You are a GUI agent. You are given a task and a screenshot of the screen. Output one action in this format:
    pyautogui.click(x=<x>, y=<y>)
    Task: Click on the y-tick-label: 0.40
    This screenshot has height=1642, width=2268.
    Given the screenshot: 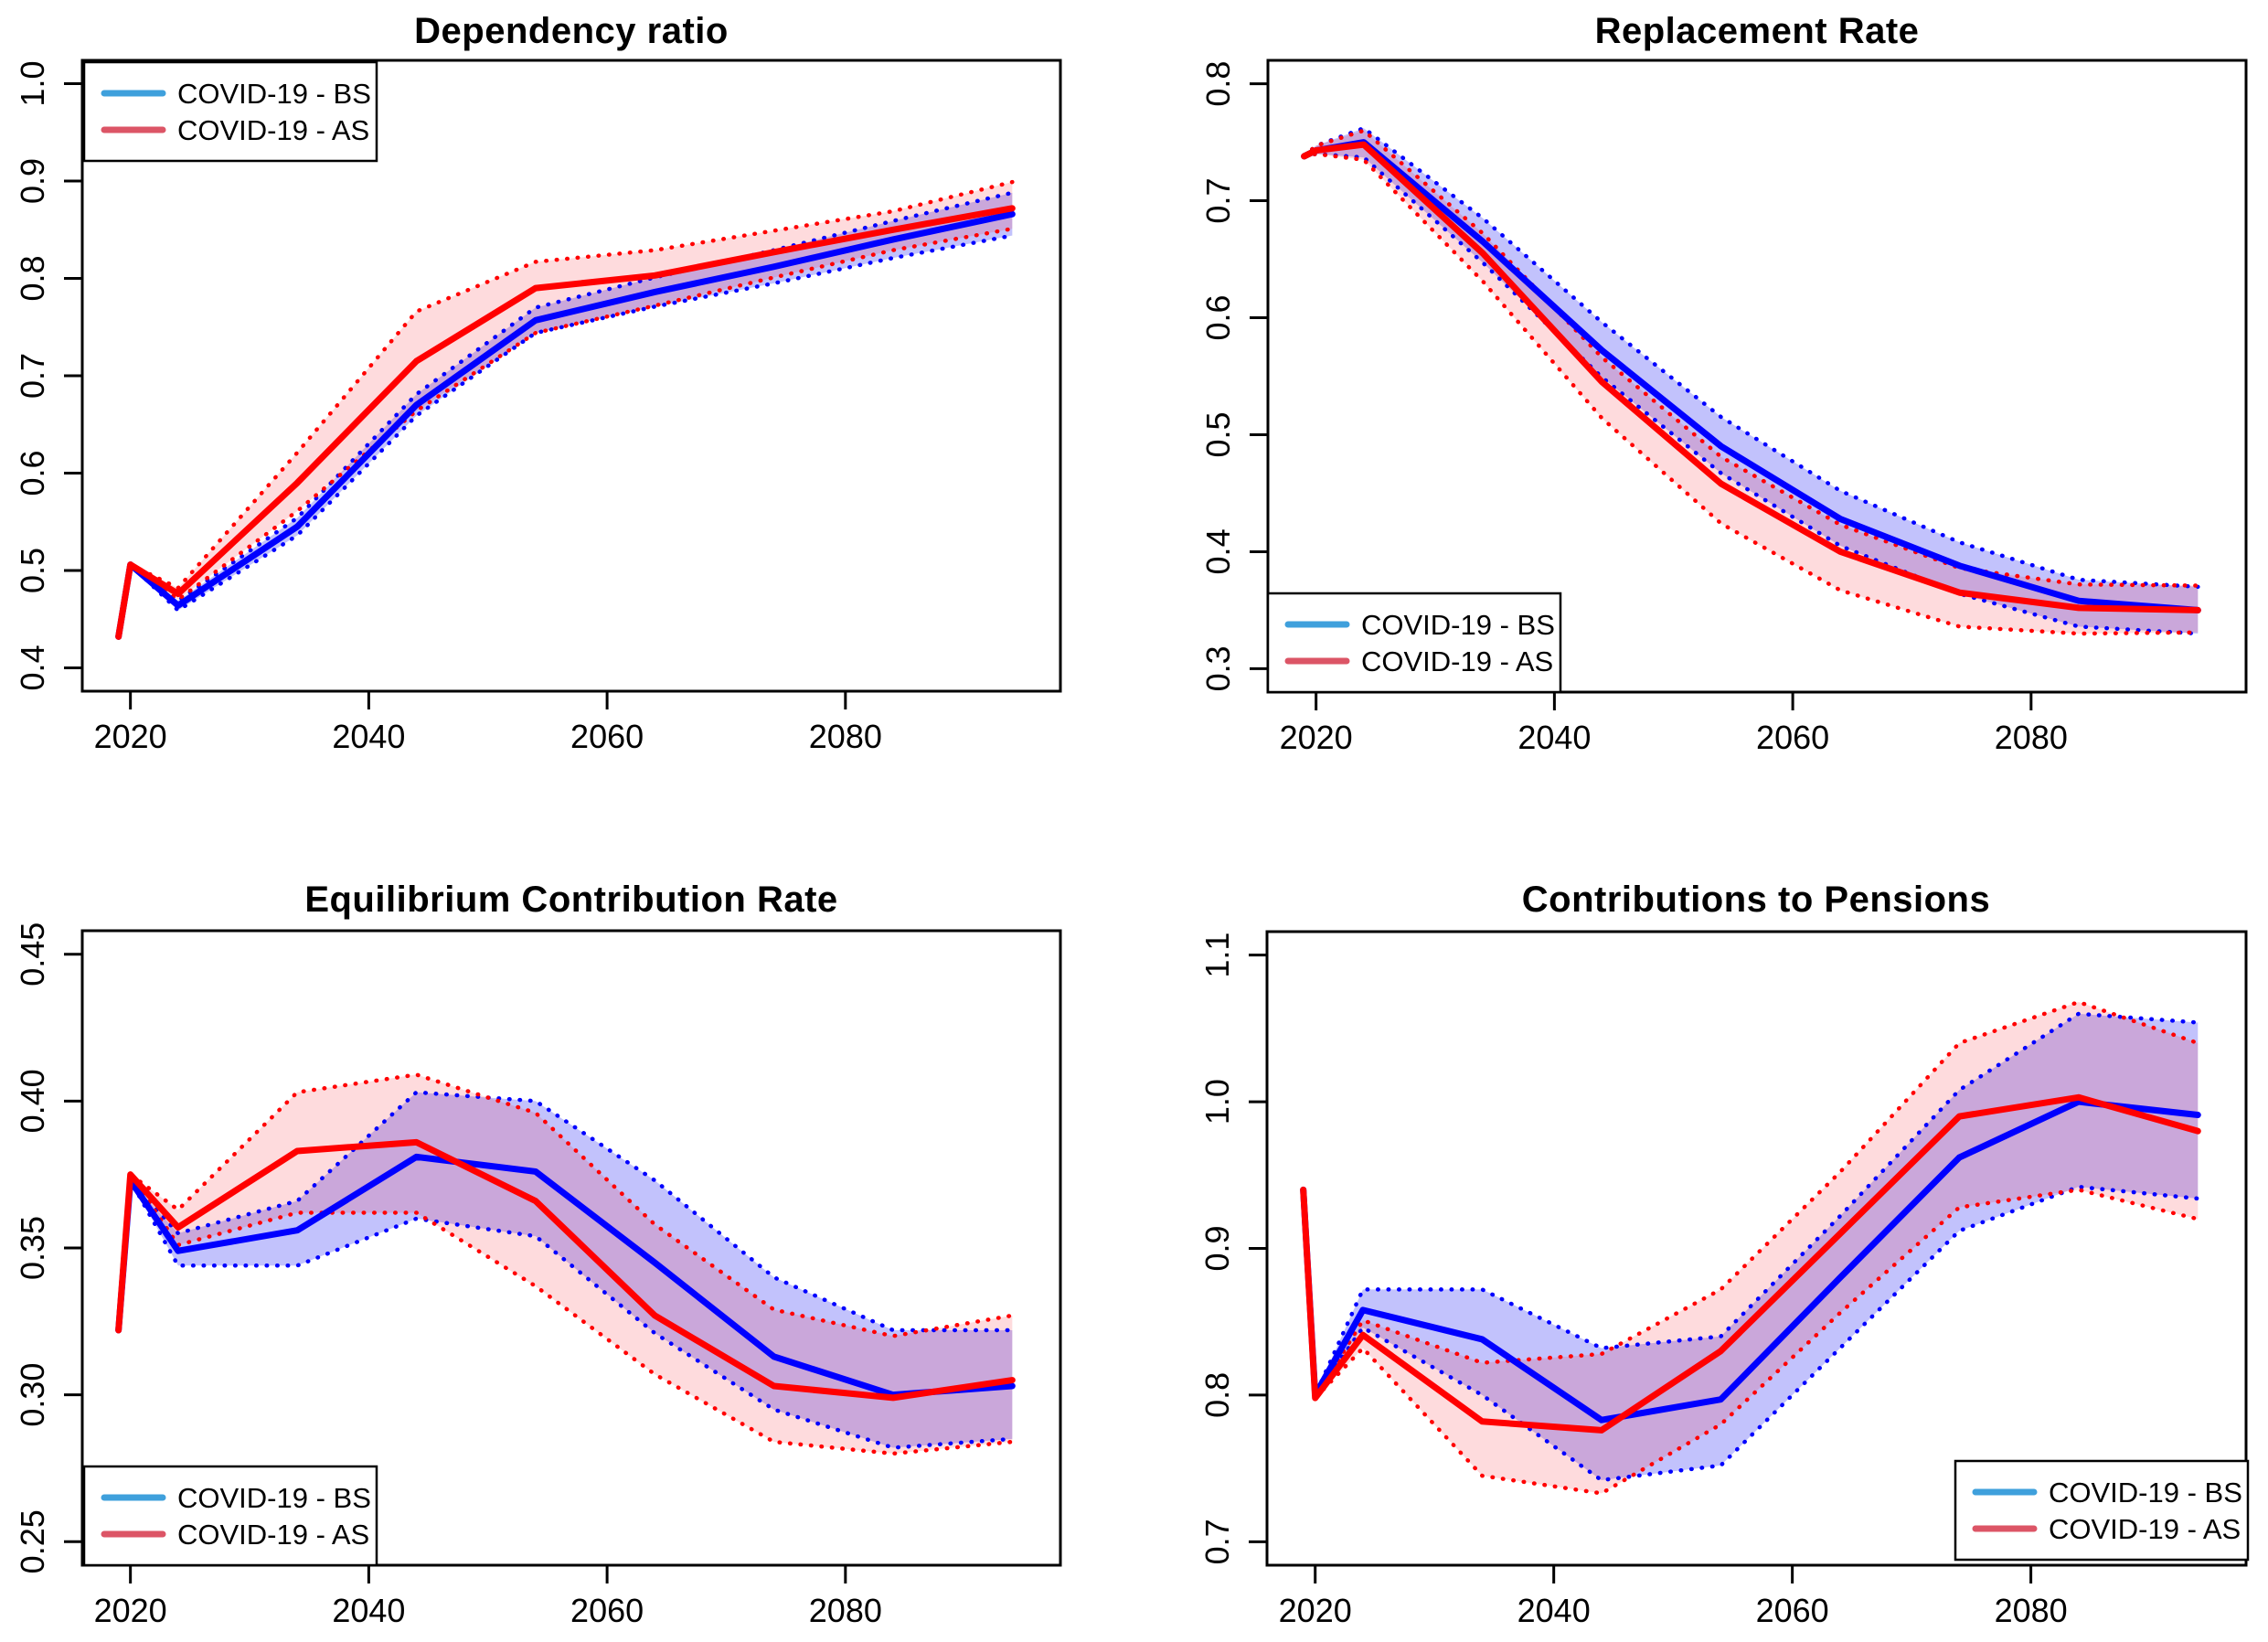 What is the action you would take?
    pyautogui.click(x=32, y=1101)
    